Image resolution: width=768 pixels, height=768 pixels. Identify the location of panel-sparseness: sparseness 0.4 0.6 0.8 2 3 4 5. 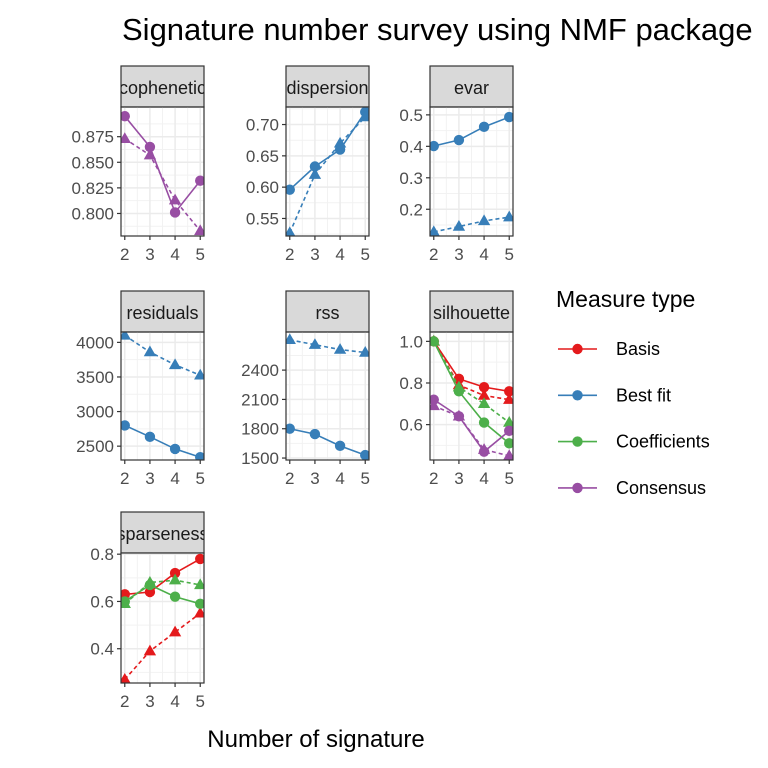
(149, 611).